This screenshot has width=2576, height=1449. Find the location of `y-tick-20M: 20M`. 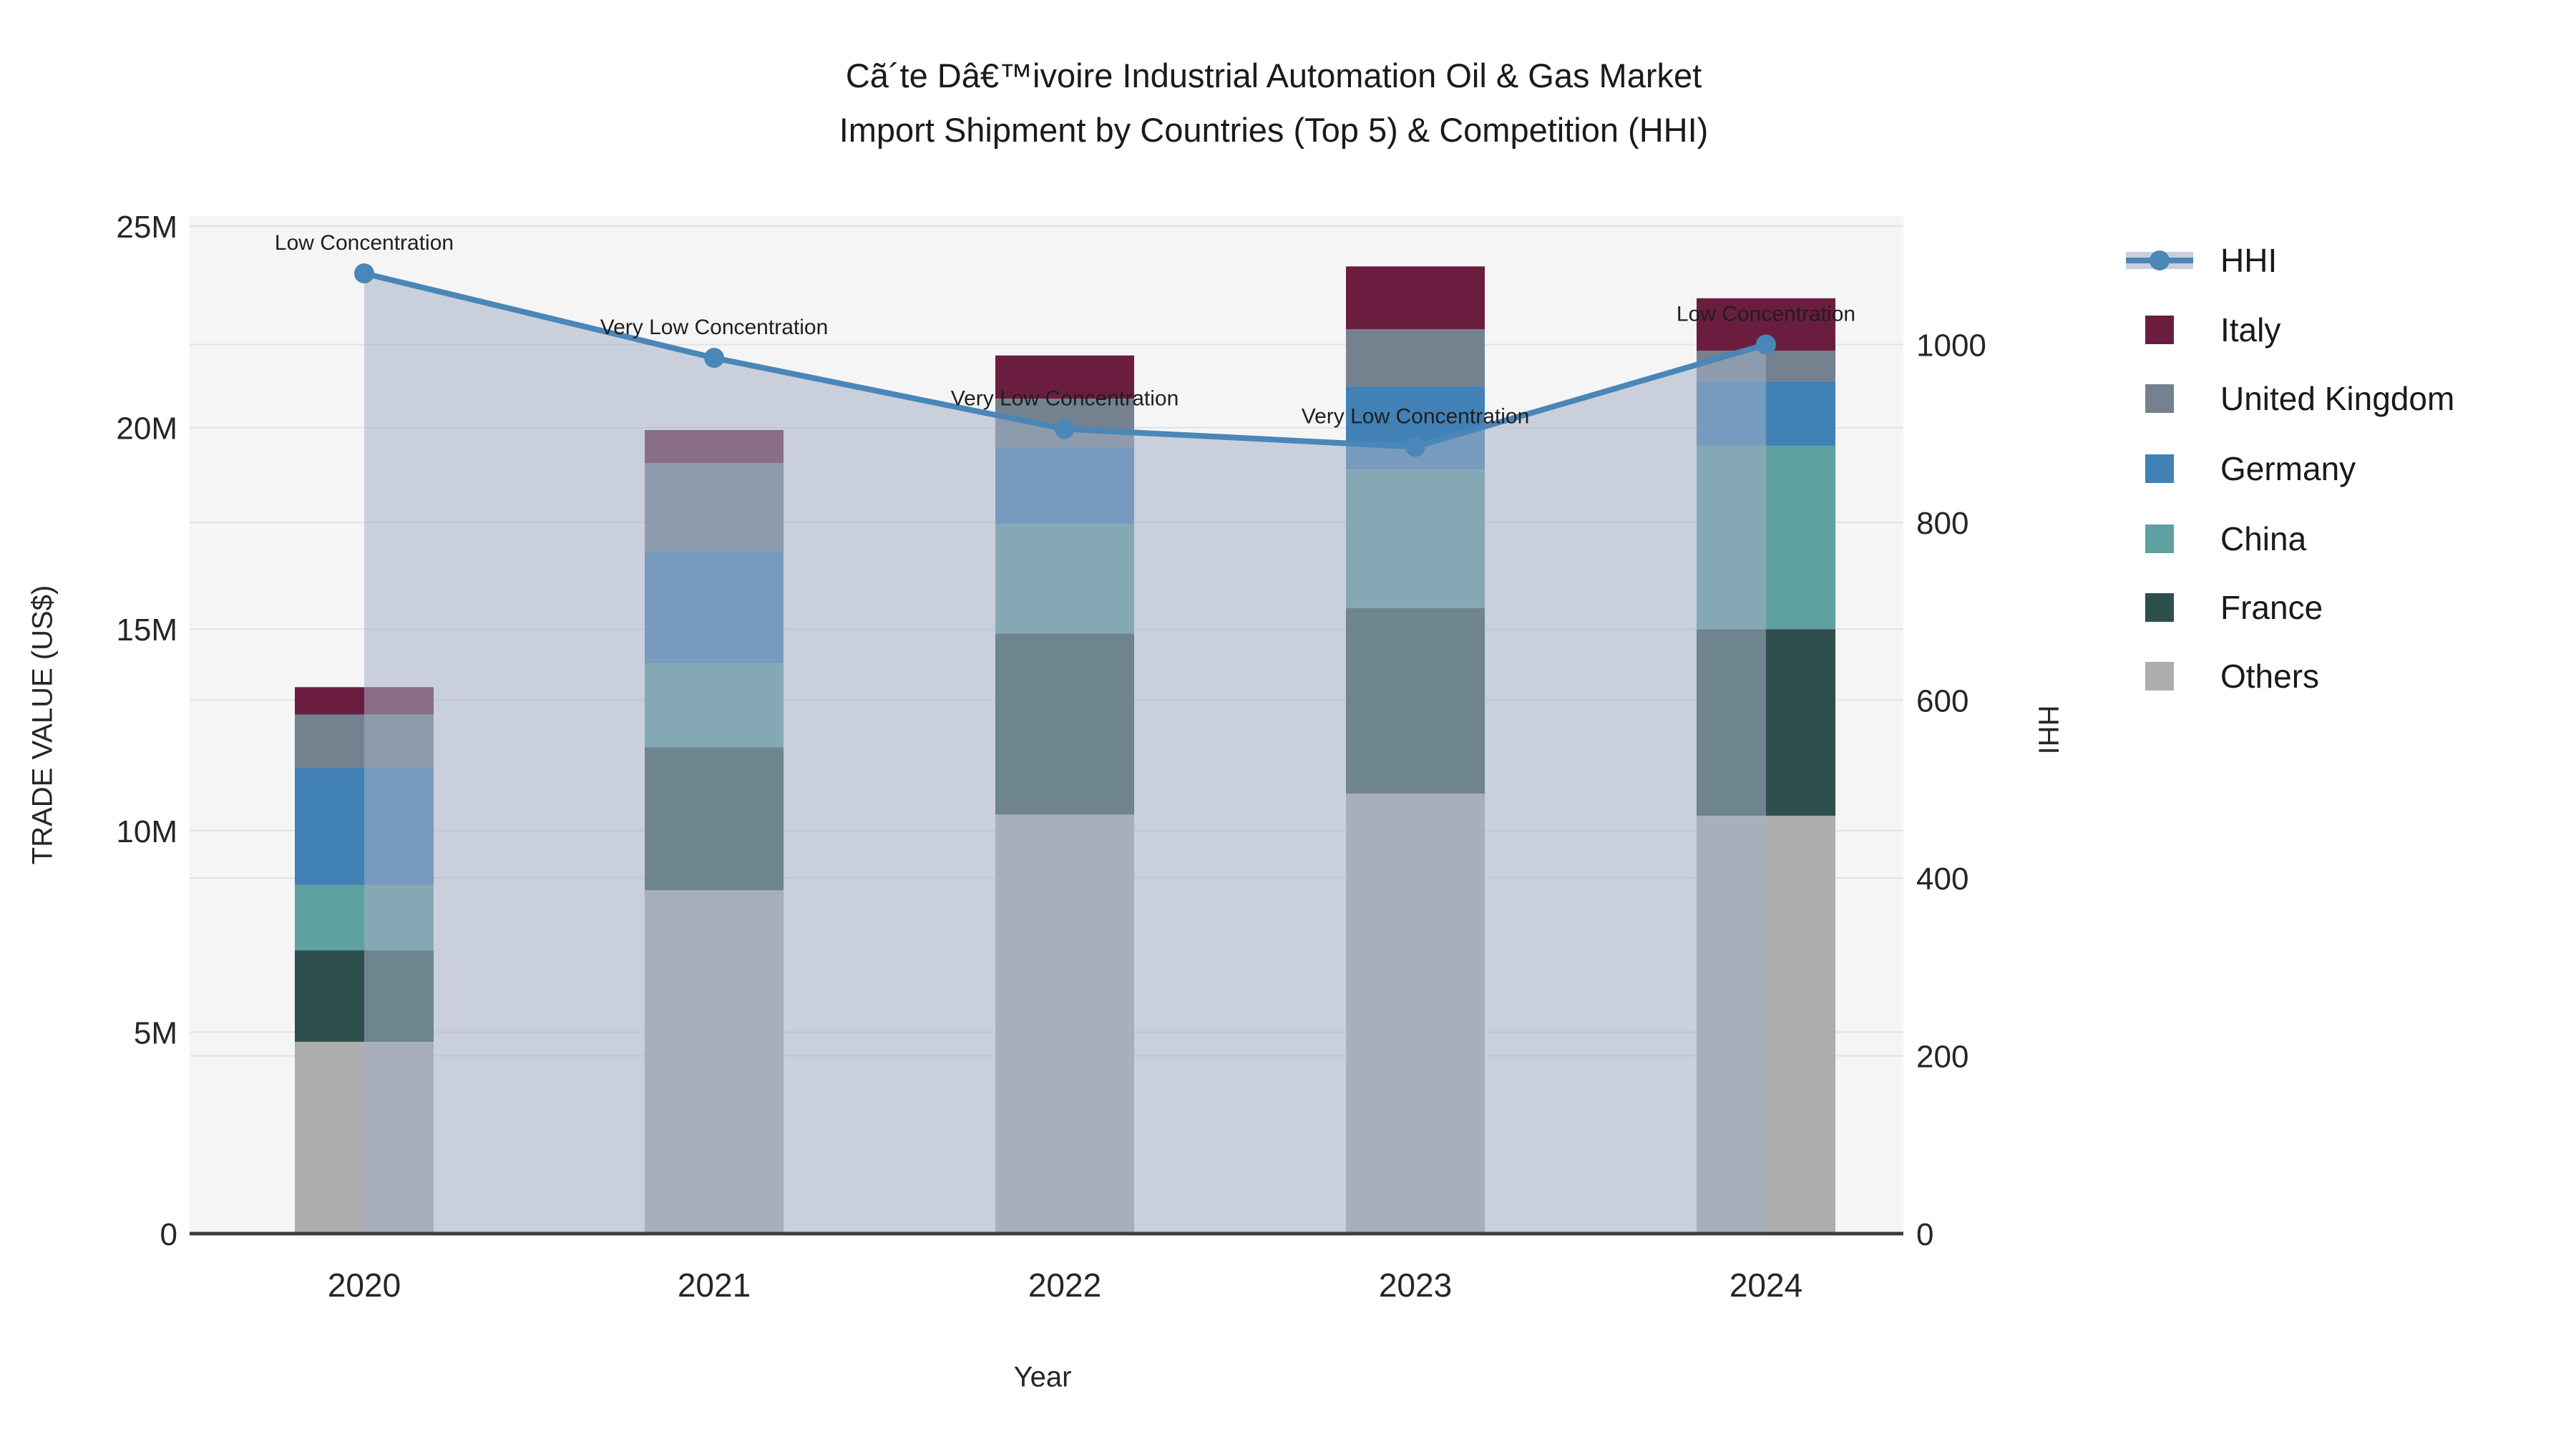

y-tick-20M: 20M is located at coordinates (146, 429).